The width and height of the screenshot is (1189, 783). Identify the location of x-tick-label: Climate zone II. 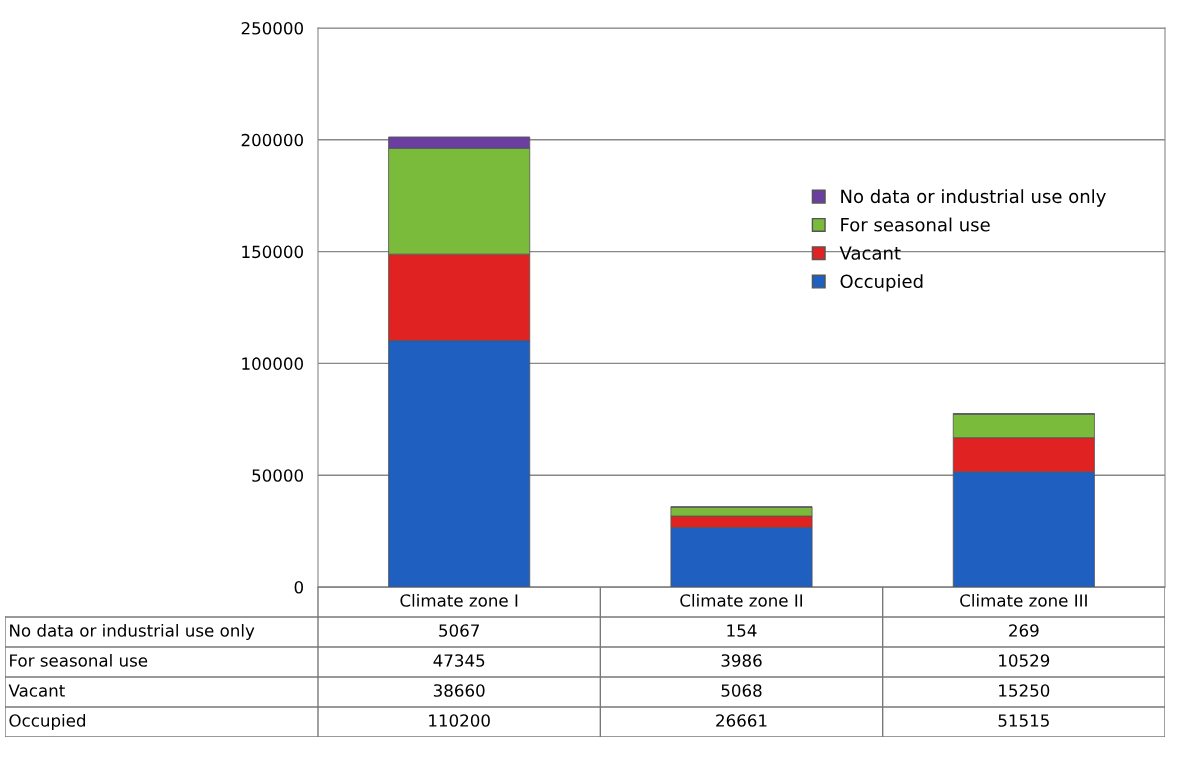
(741, 600).